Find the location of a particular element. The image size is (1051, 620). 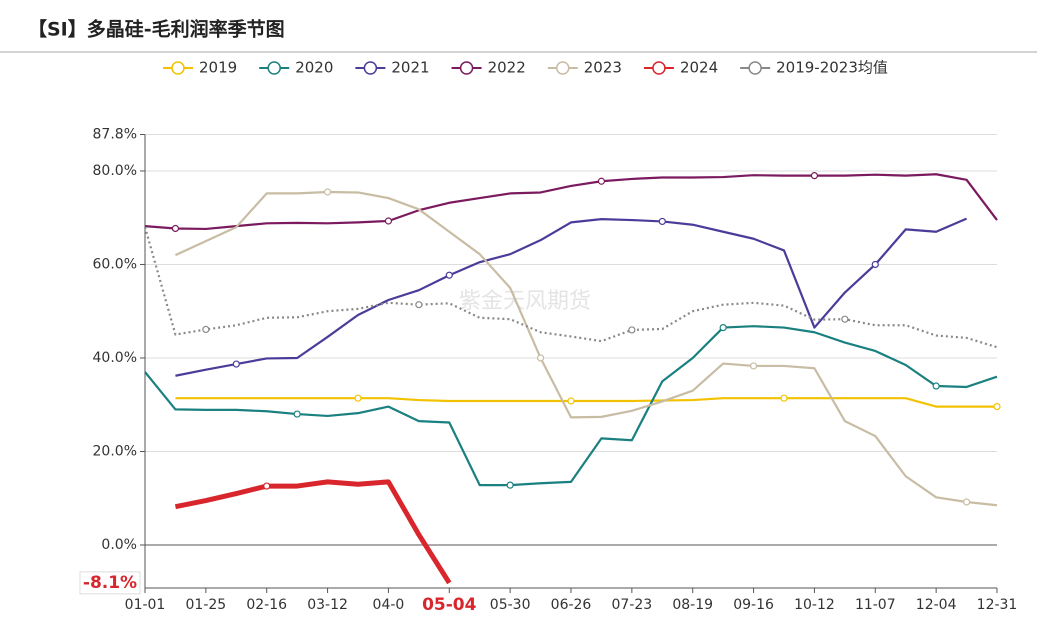

y-tick-label: 60.0% is located at coordinates (115, 264).